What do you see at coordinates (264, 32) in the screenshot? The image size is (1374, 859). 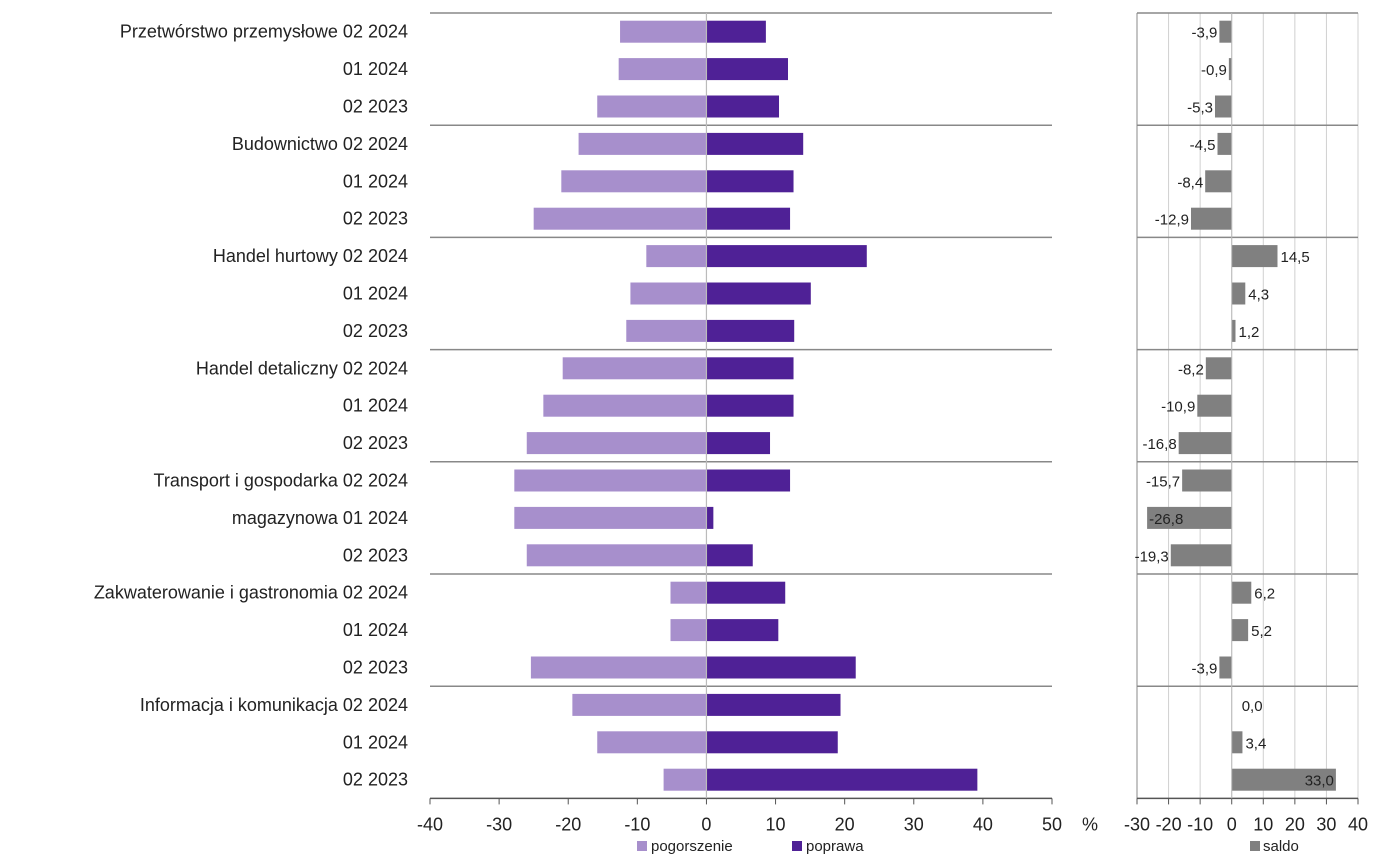 I see `category-label: Przetwórstwo przemysłowe 02 2024` at bounding box center [264, 32].